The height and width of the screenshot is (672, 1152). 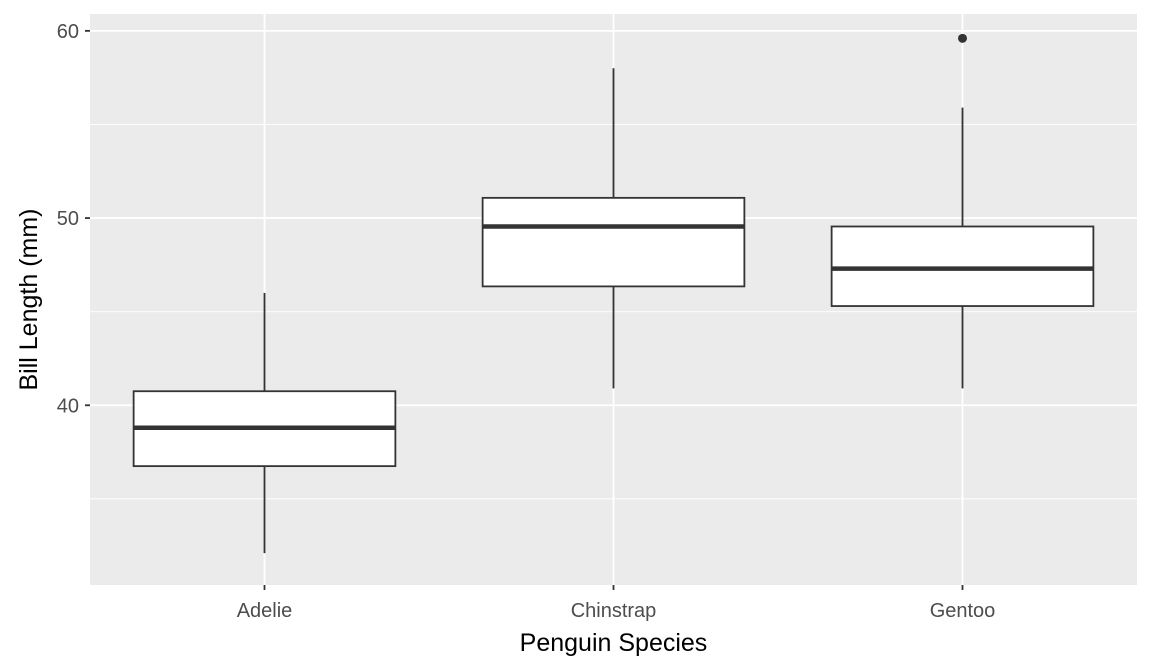 I want to click on y-tick-label: 50, so click(x=68, y=219).